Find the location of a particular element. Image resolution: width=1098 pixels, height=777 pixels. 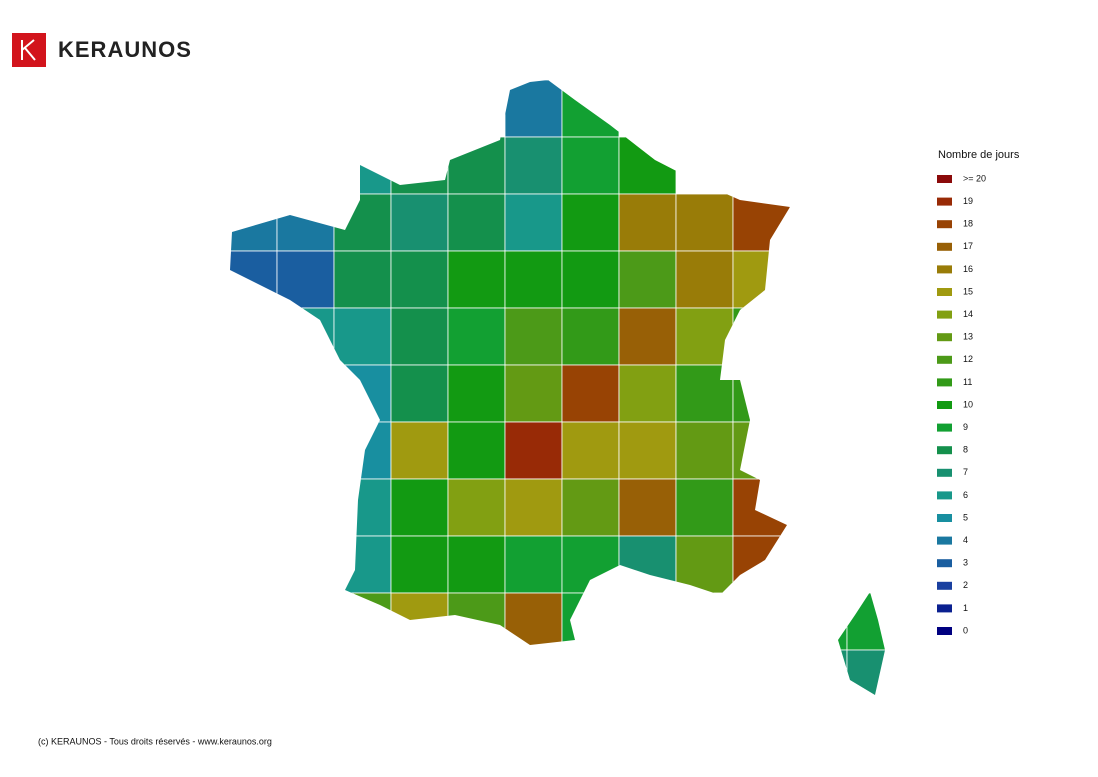

logo-mark is located at coordinates (29, 50).